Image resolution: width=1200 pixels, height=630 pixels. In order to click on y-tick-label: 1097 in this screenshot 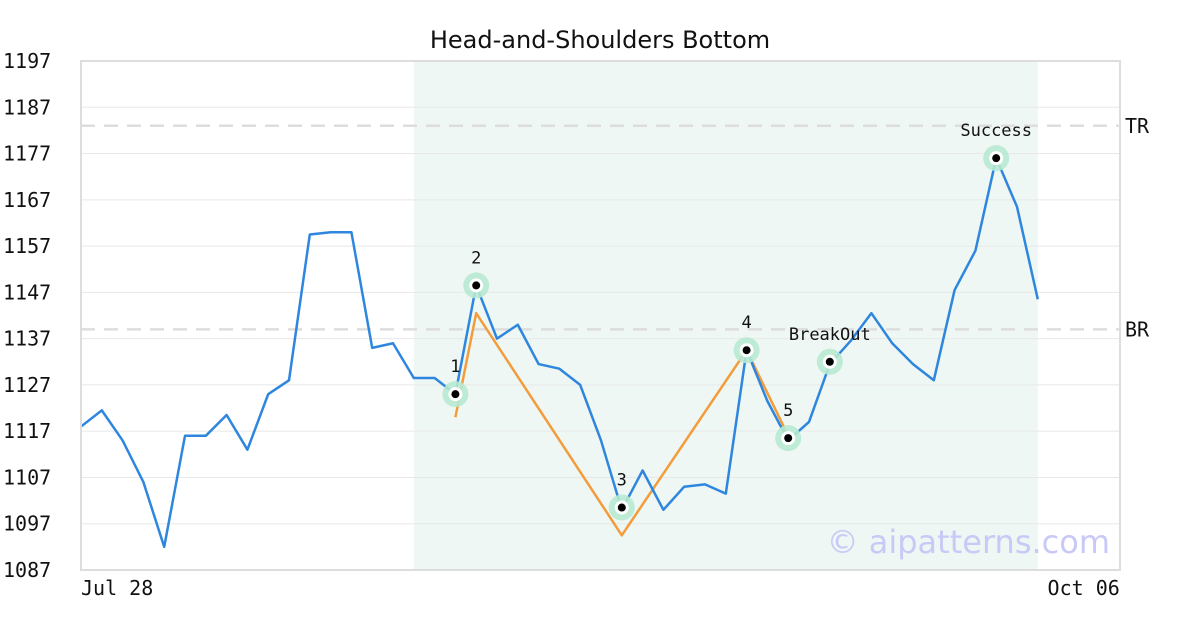, I will do `click(27, 524)`.